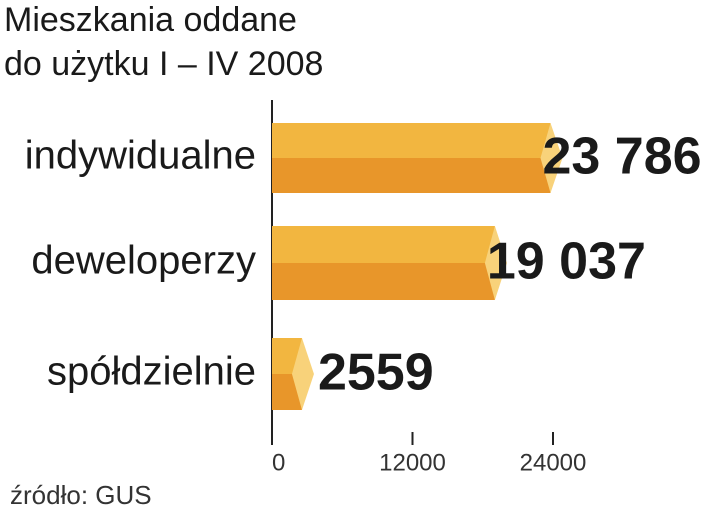 Image resolution: width=720 pixels, height=519 pixels. I want to click on chart-title: do użytku I – IV 2008, so click(163, 64).